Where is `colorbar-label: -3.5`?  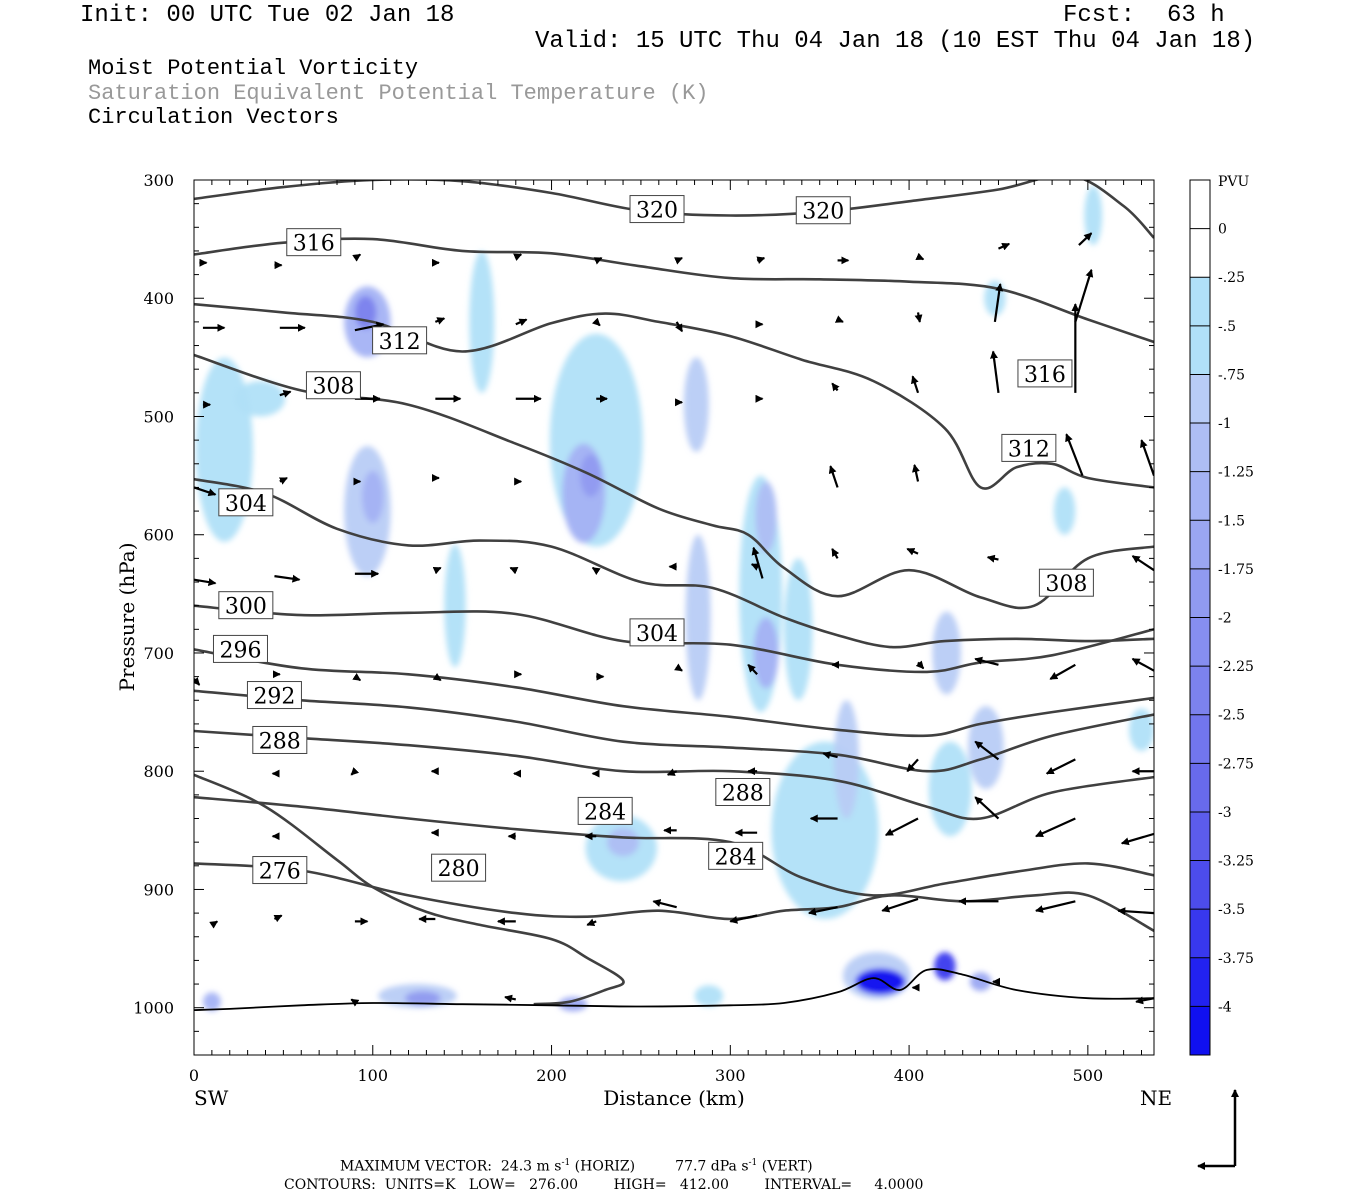
colorbar-label: -3.5 is located at coordinates (1231, 910).